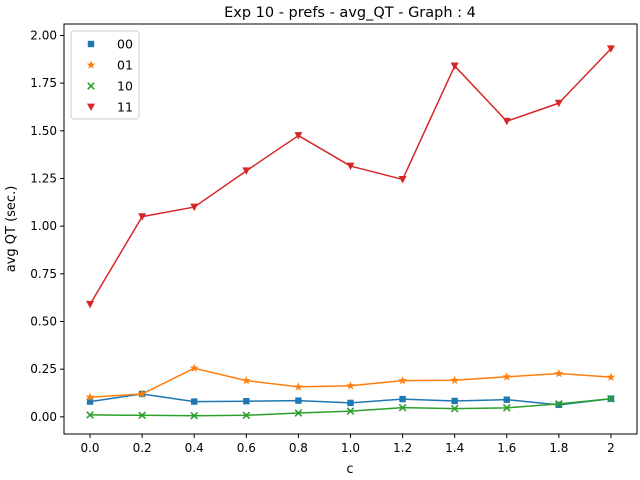 The height and width of the screenshot is (480, 640). What do you see at coordinates (43, 131) in the screenshot?
I see `y-tick-label: 1.50` at bounding box center [43, 131].